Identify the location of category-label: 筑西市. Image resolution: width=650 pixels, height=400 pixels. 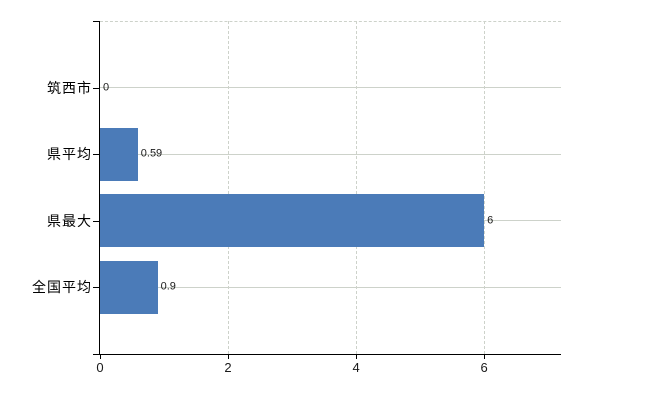
(69, 87).